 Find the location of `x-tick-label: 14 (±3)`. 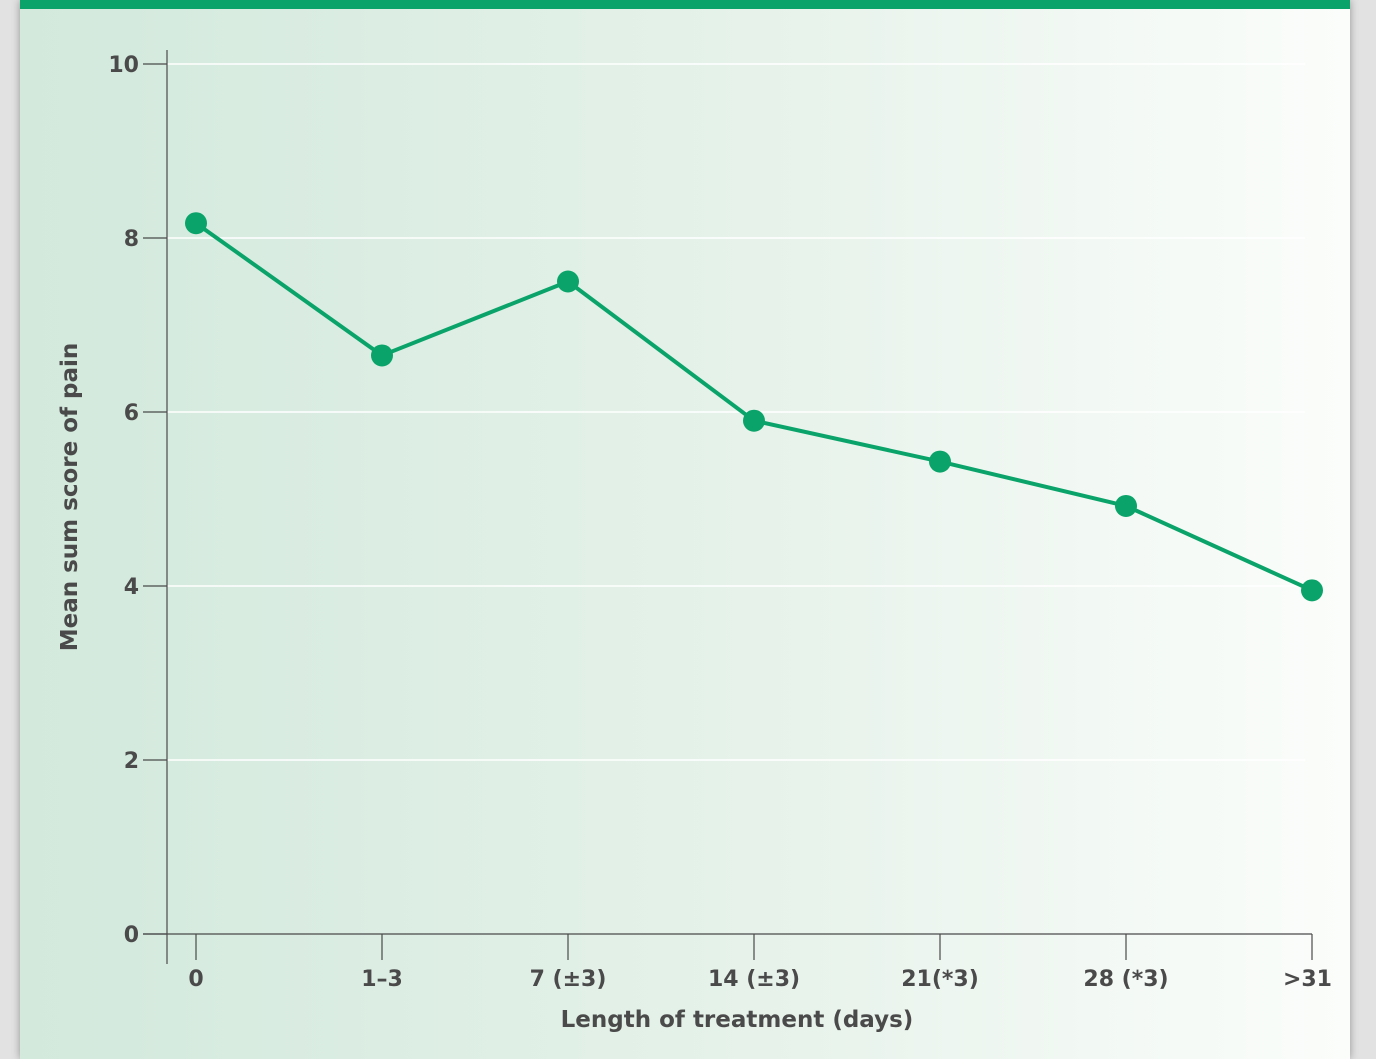

x-tick-label: 14 (±3) is located at coordinates (754, 979).